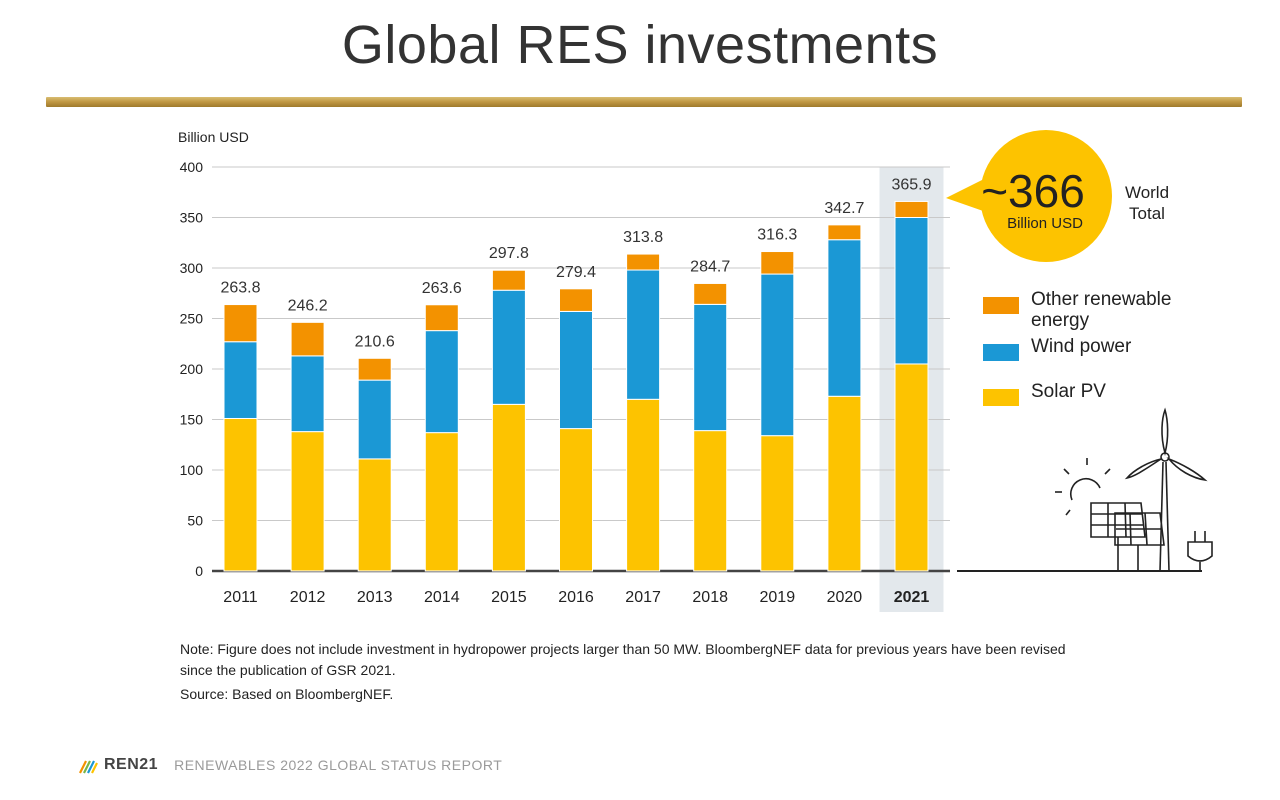  I want to click on y-tick-label: 100, so click(192, 470).